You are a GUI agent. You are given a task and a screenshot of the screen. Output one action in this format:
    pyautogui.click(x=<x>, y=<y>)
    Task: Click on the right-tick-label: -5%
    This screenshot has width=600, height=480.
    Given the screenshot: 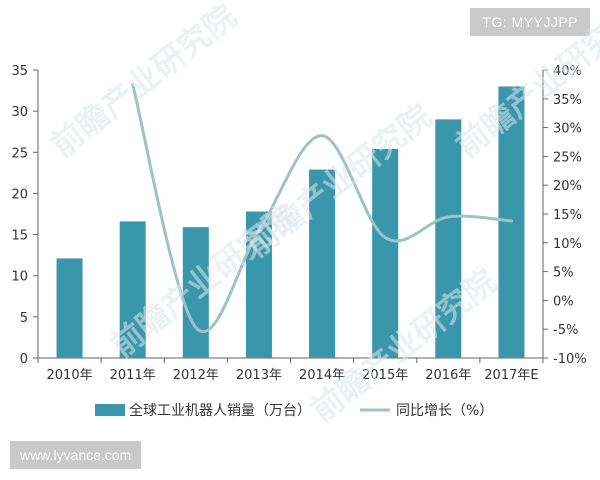 What is the action you would take?
    pyautogui.click(x=565, y=330)
    